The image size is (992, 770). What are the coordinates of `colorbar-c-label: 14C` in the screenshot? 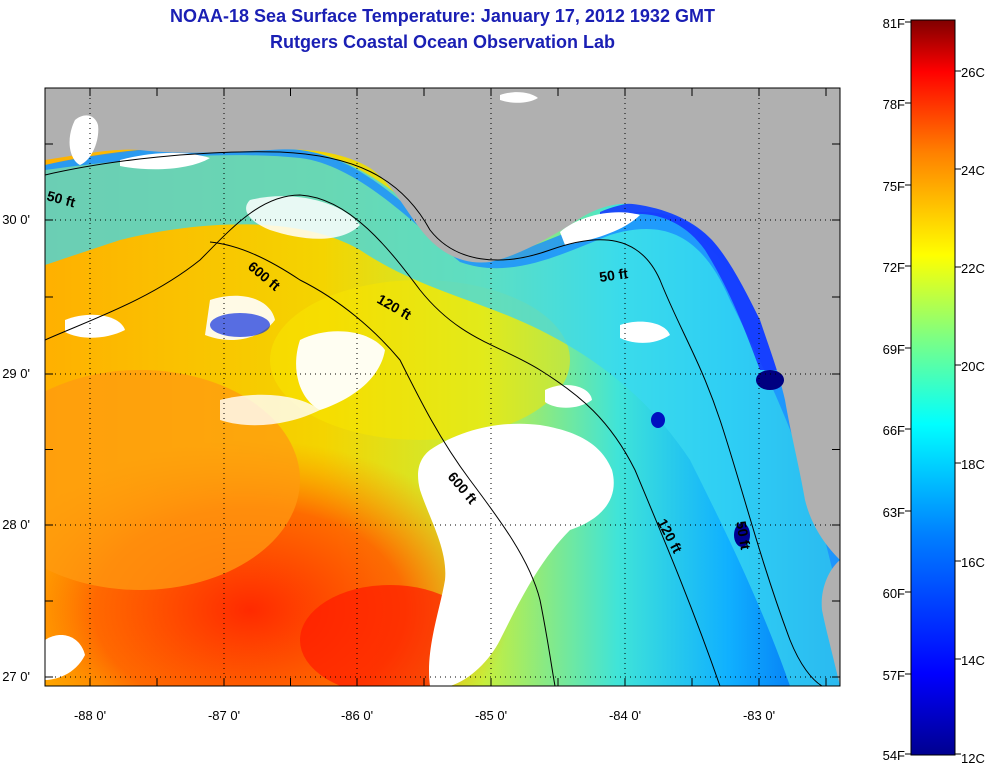 It's located at (973, 660).